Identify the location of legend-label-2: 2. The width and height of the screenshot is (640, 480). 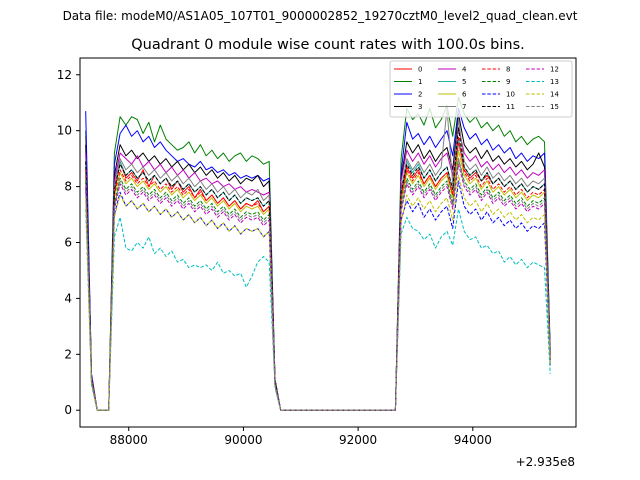
(420, 95).